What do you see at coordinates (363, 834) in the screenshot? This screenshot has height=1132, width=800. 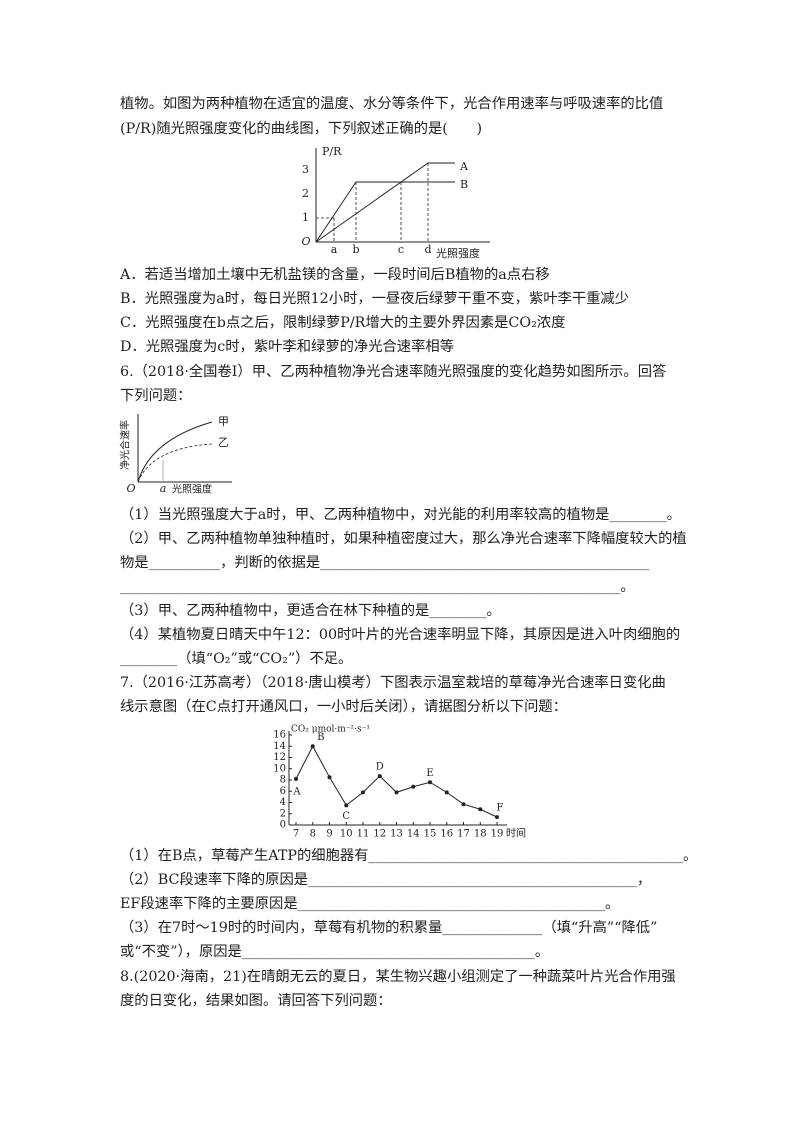 I see `x-tick-label: 11` at bounding box center [363, 834].